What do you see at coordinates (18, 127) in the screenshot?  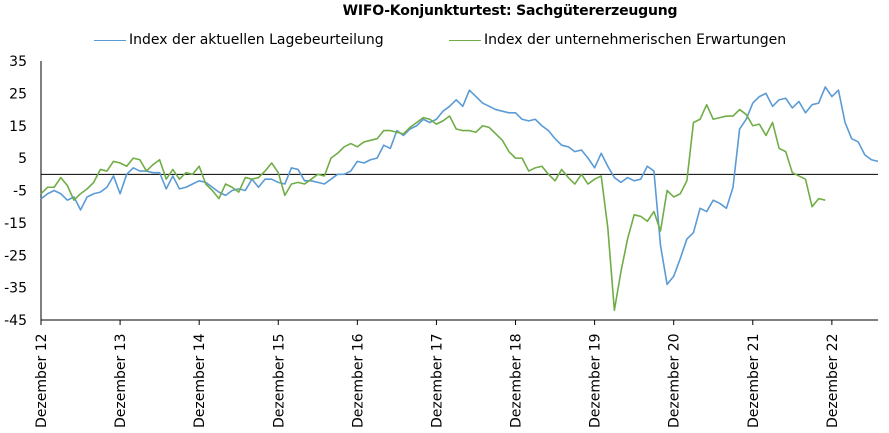 I see `y-tick-label: 15` at bounding box center [18, 127].